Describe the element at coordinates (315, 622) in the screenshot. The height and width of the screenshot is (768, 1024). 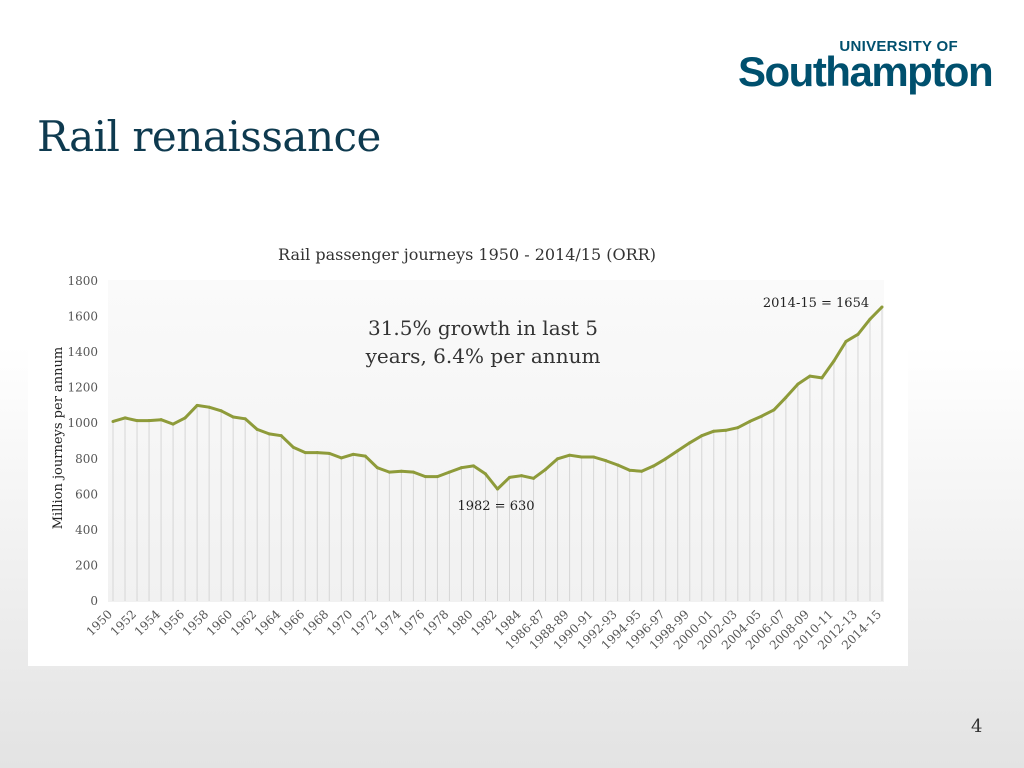
I see `x-tick-label: 1968` at that location.